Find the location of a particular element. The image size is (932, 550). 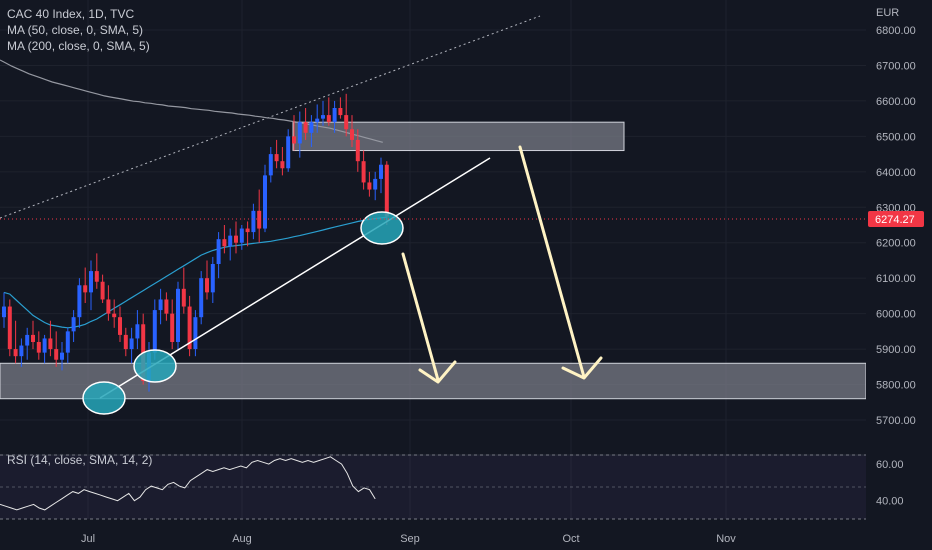

price-tick-label: 6100.00 is located at coordinates (896, 279).